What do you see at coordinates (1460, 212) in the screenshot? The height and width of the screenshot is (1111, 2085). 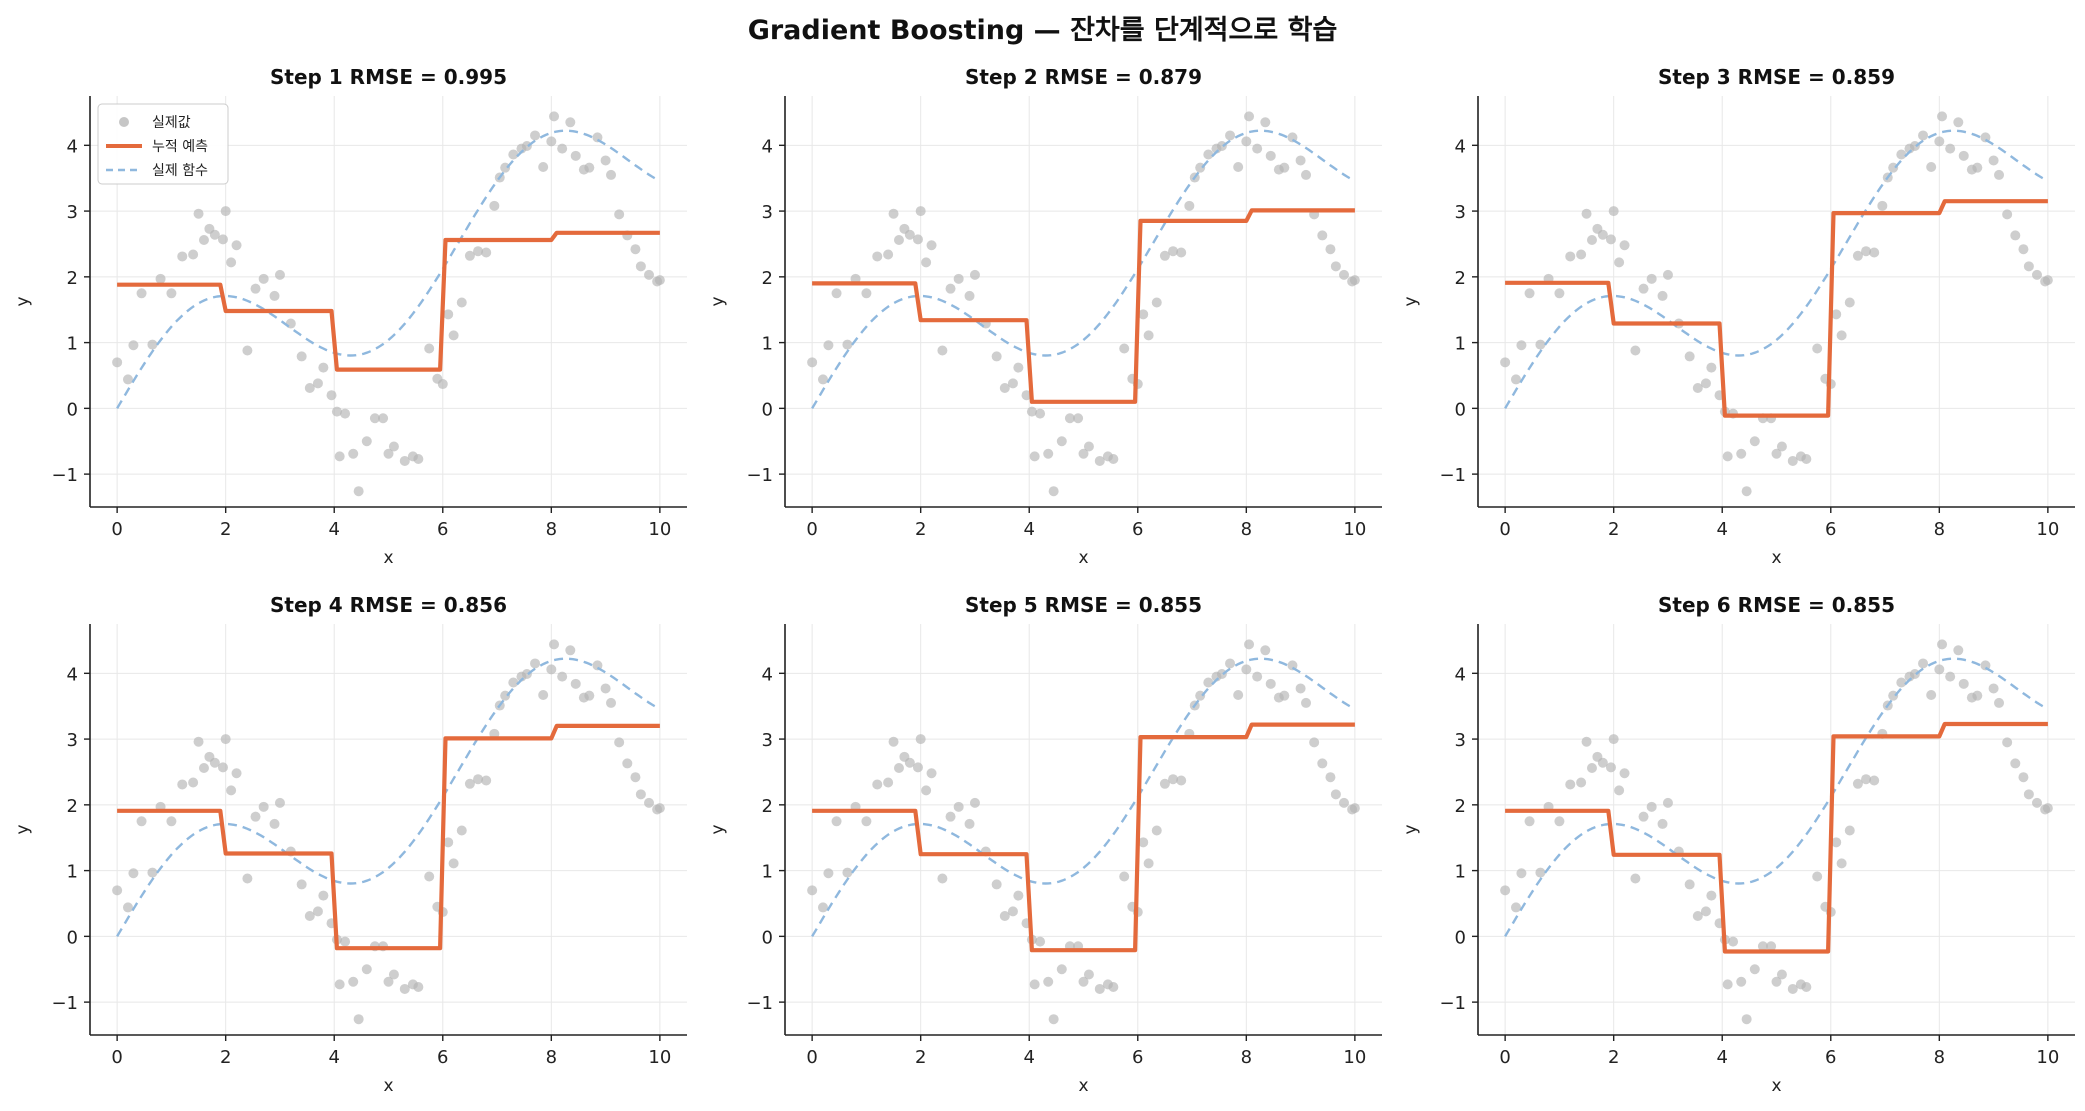 I see `y-tick-label: 3` at bounding box center [1460, 212].